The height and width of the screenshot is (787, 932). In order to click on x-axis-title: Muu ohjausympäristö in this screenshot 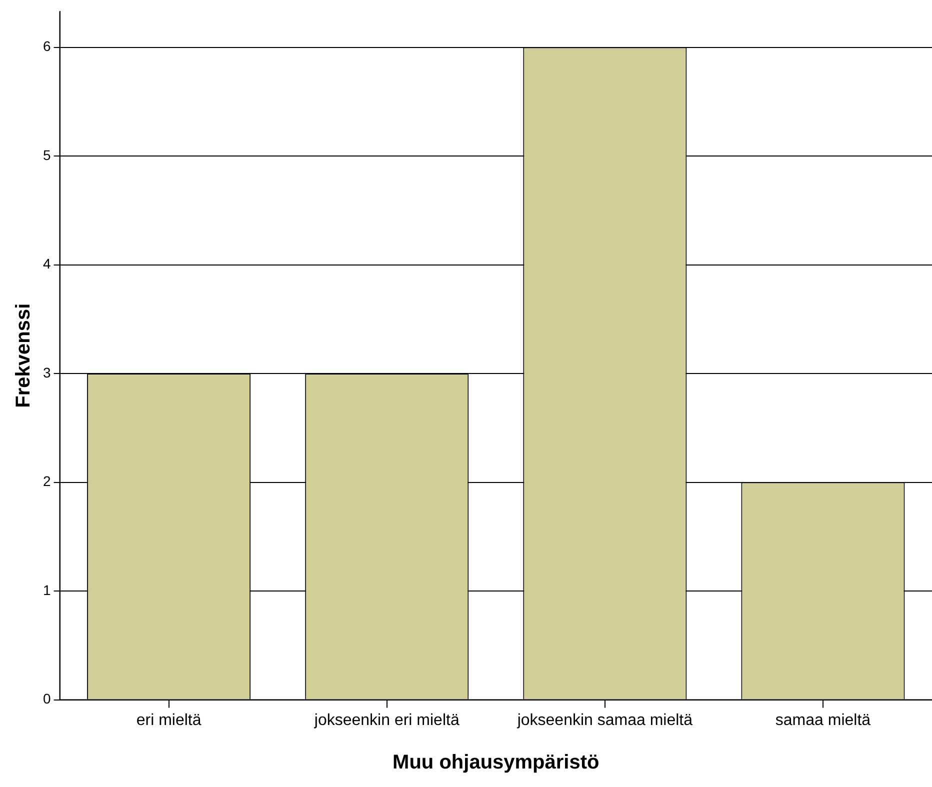, I will do `click(496, 763)`.